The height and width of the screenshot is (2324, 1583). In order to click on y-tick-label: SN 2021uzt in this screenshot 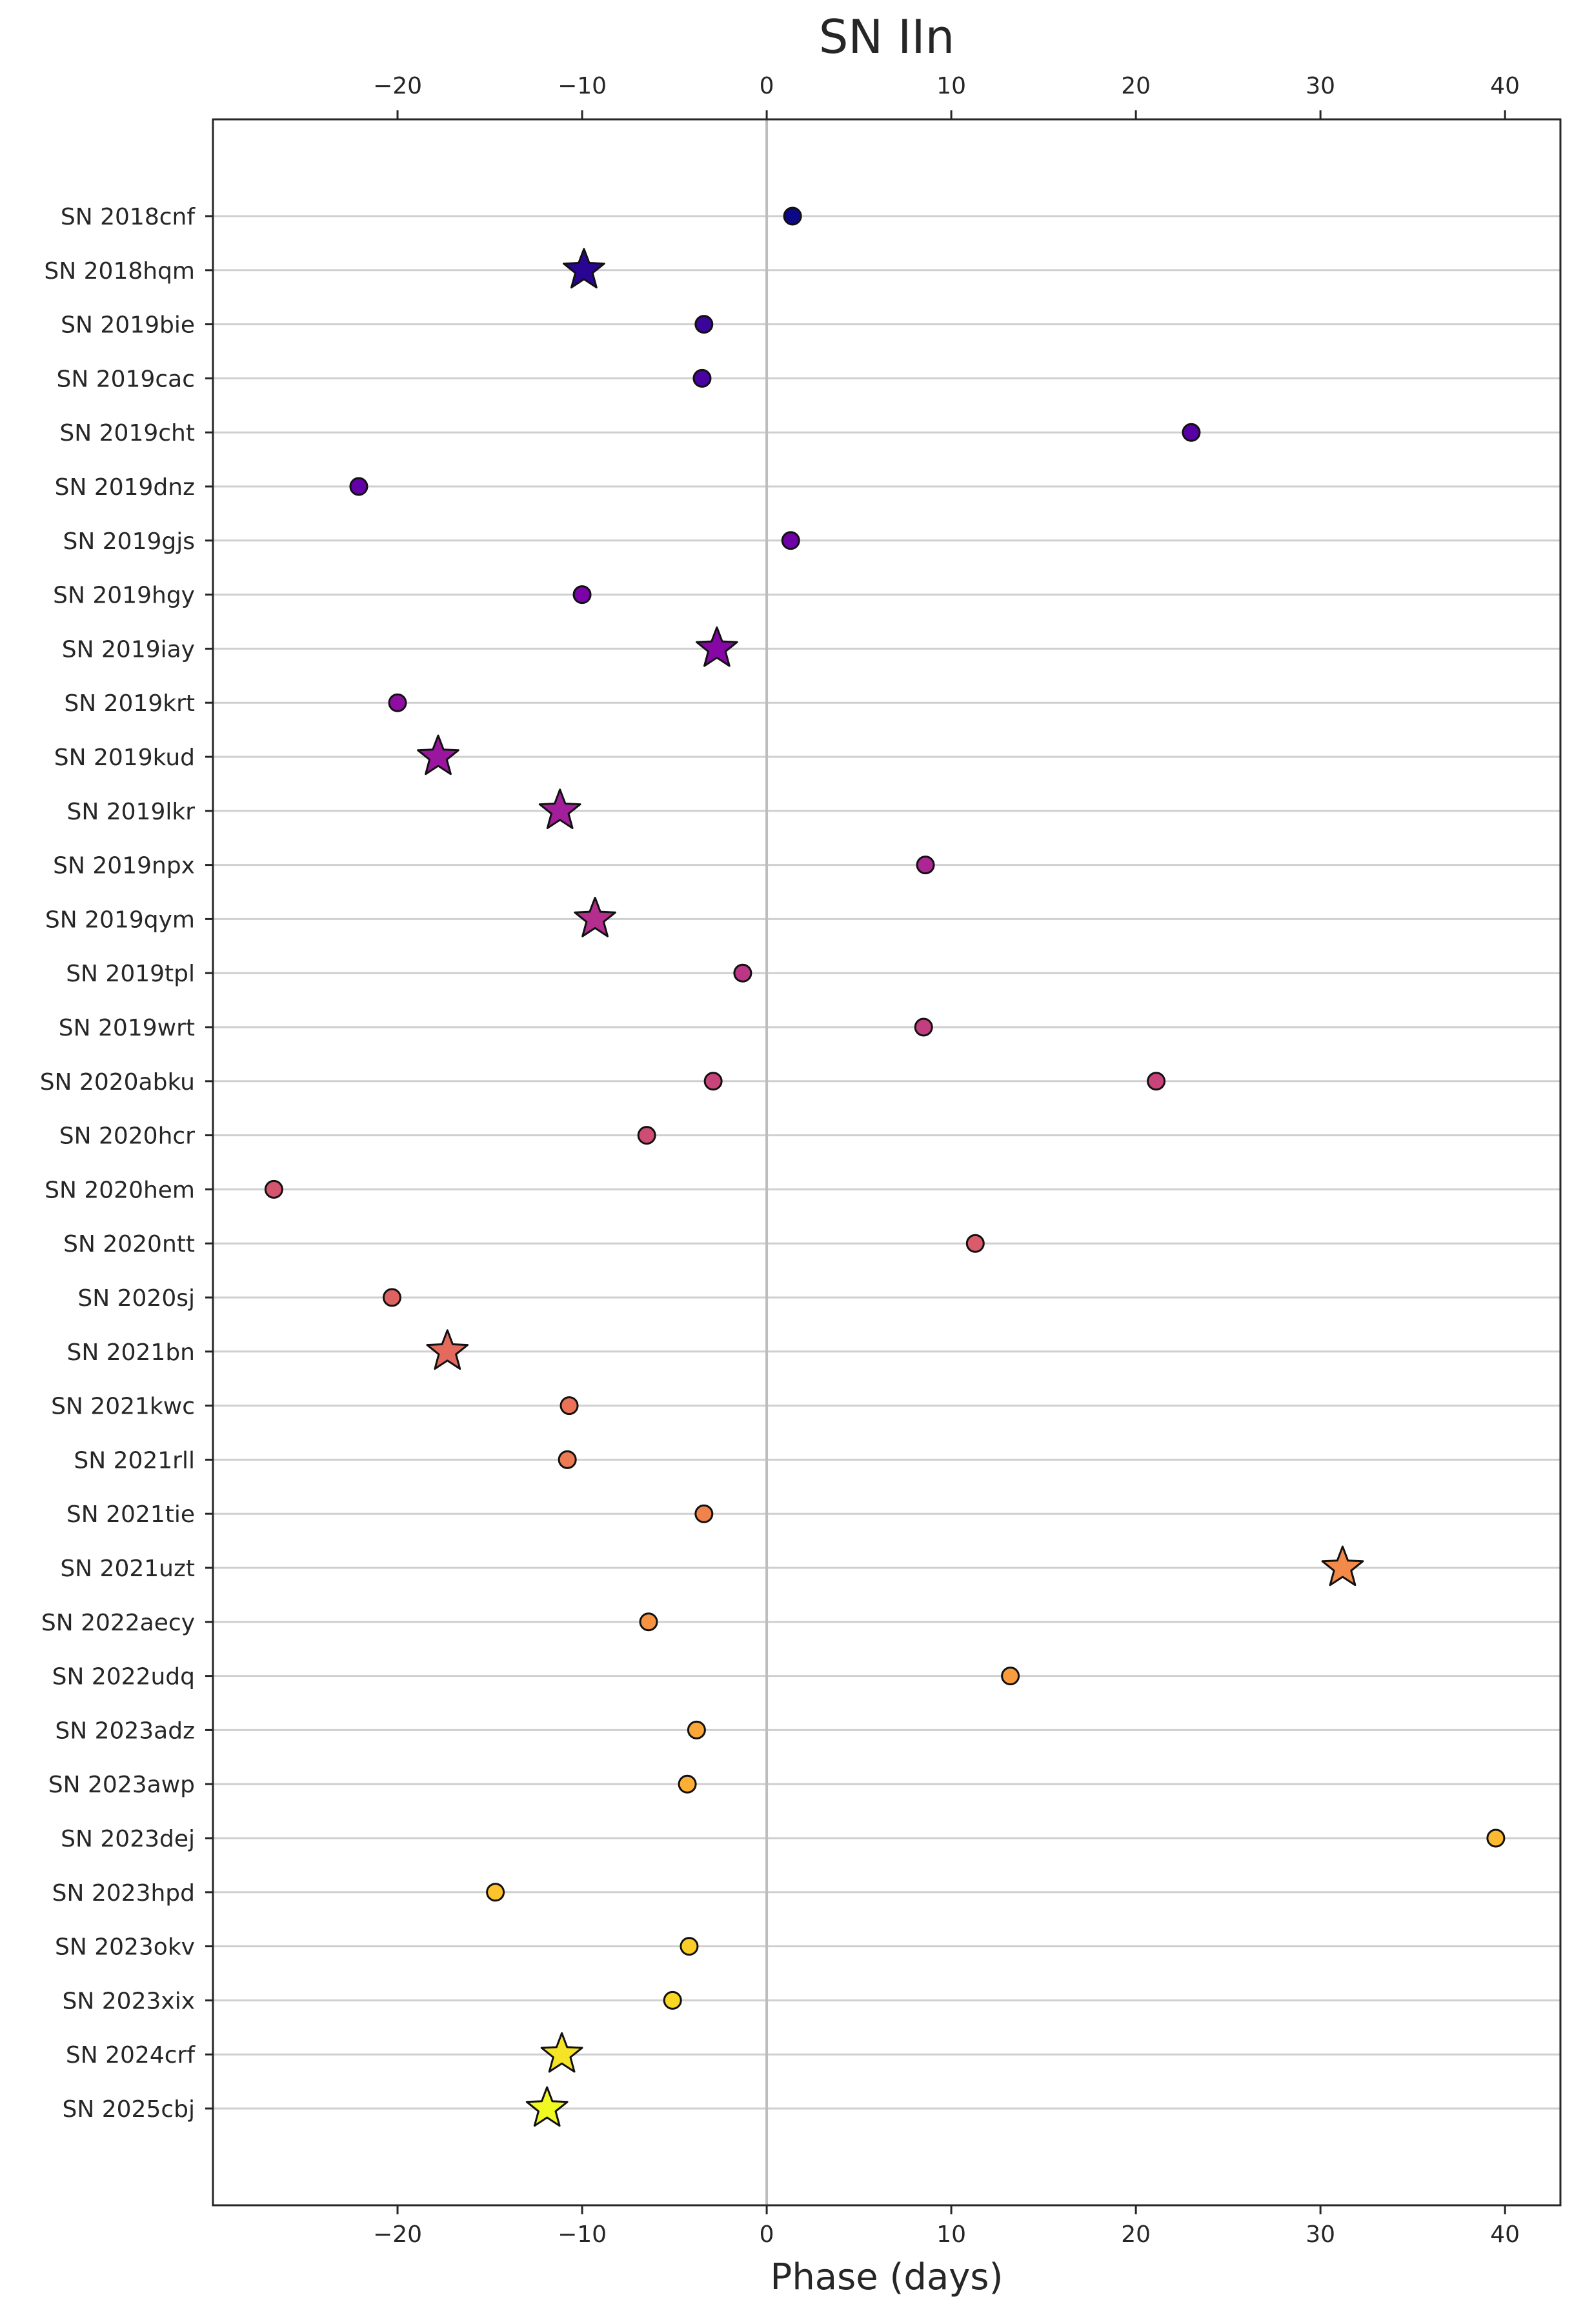, I will do `click(128, 1569)`.